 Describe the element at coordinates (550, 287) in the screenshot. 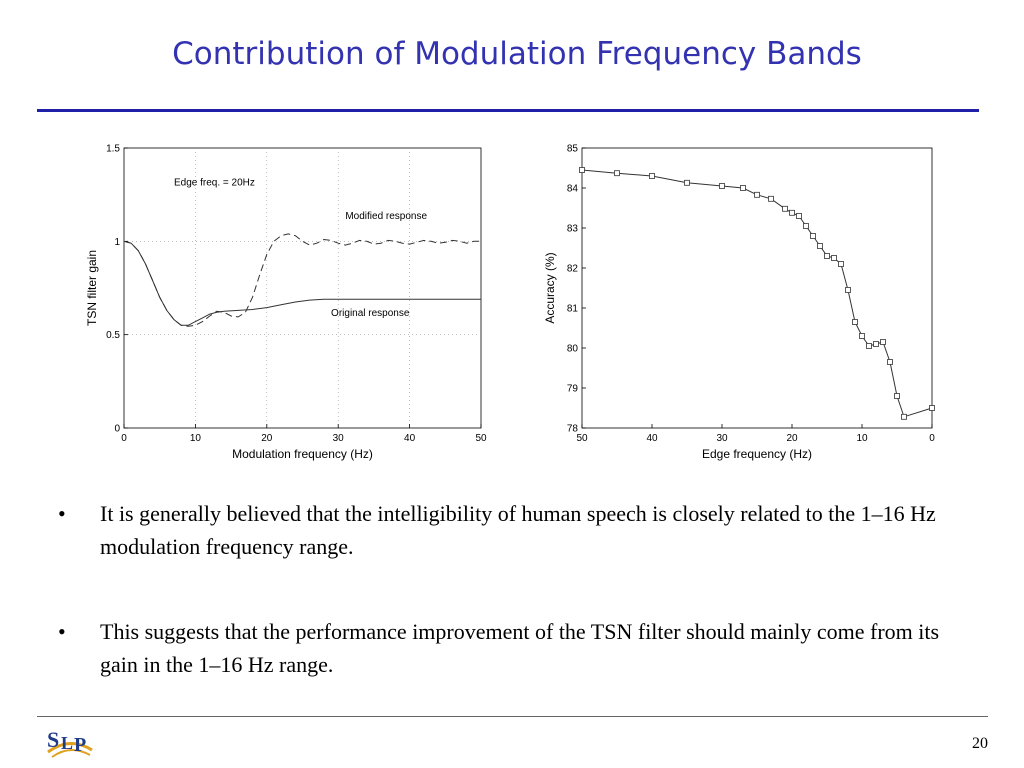

I see `y-axis-label: Accuracy (%)` at that location.